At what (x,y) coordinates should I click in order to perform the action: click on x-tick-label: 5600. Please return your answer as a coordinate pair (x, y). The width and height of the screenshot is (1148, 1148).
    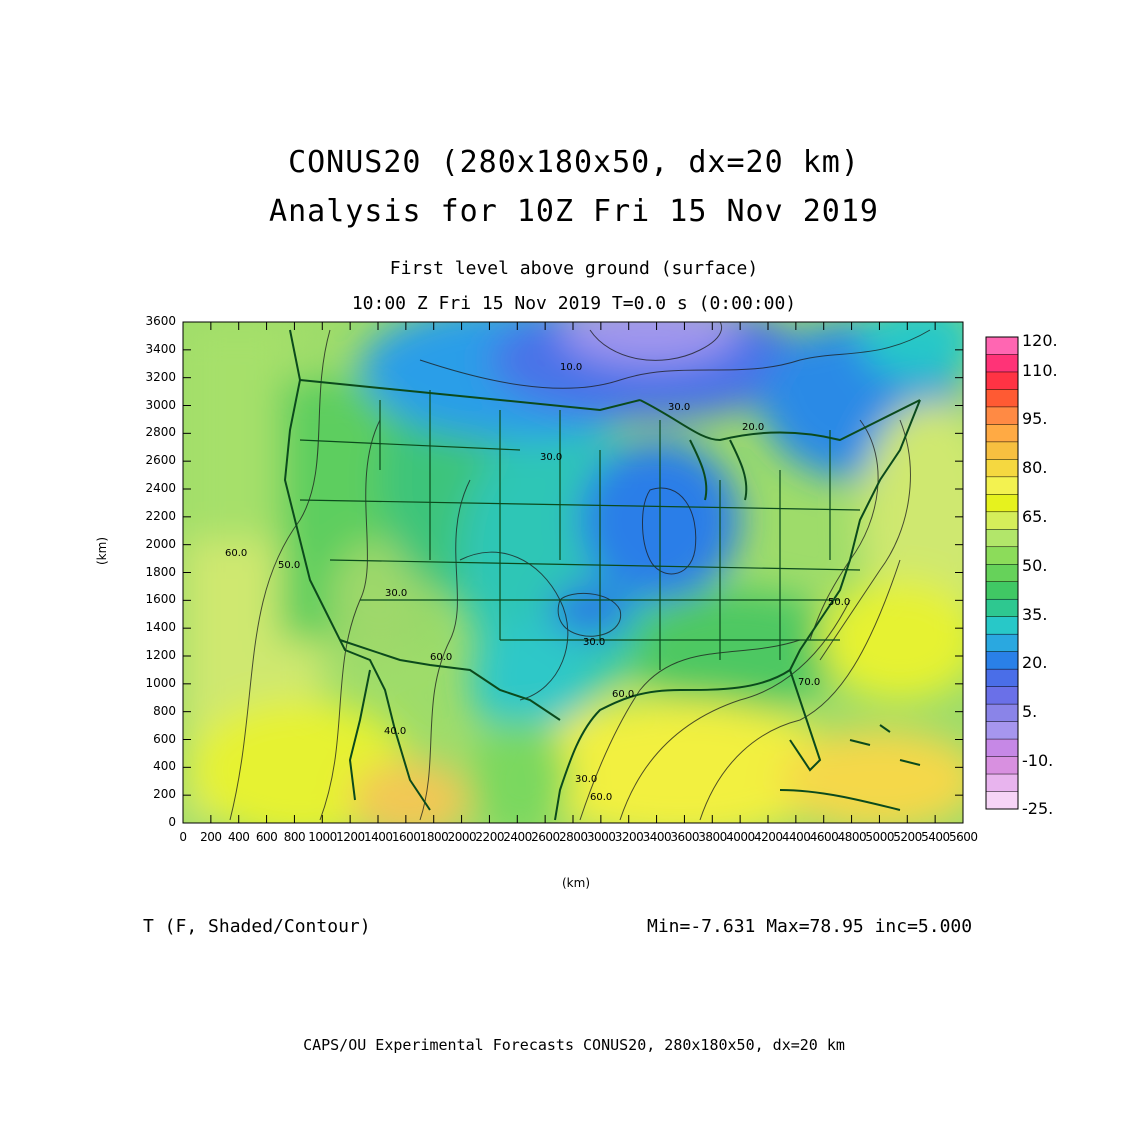
    Looking at the image, I should click on (963, 837).